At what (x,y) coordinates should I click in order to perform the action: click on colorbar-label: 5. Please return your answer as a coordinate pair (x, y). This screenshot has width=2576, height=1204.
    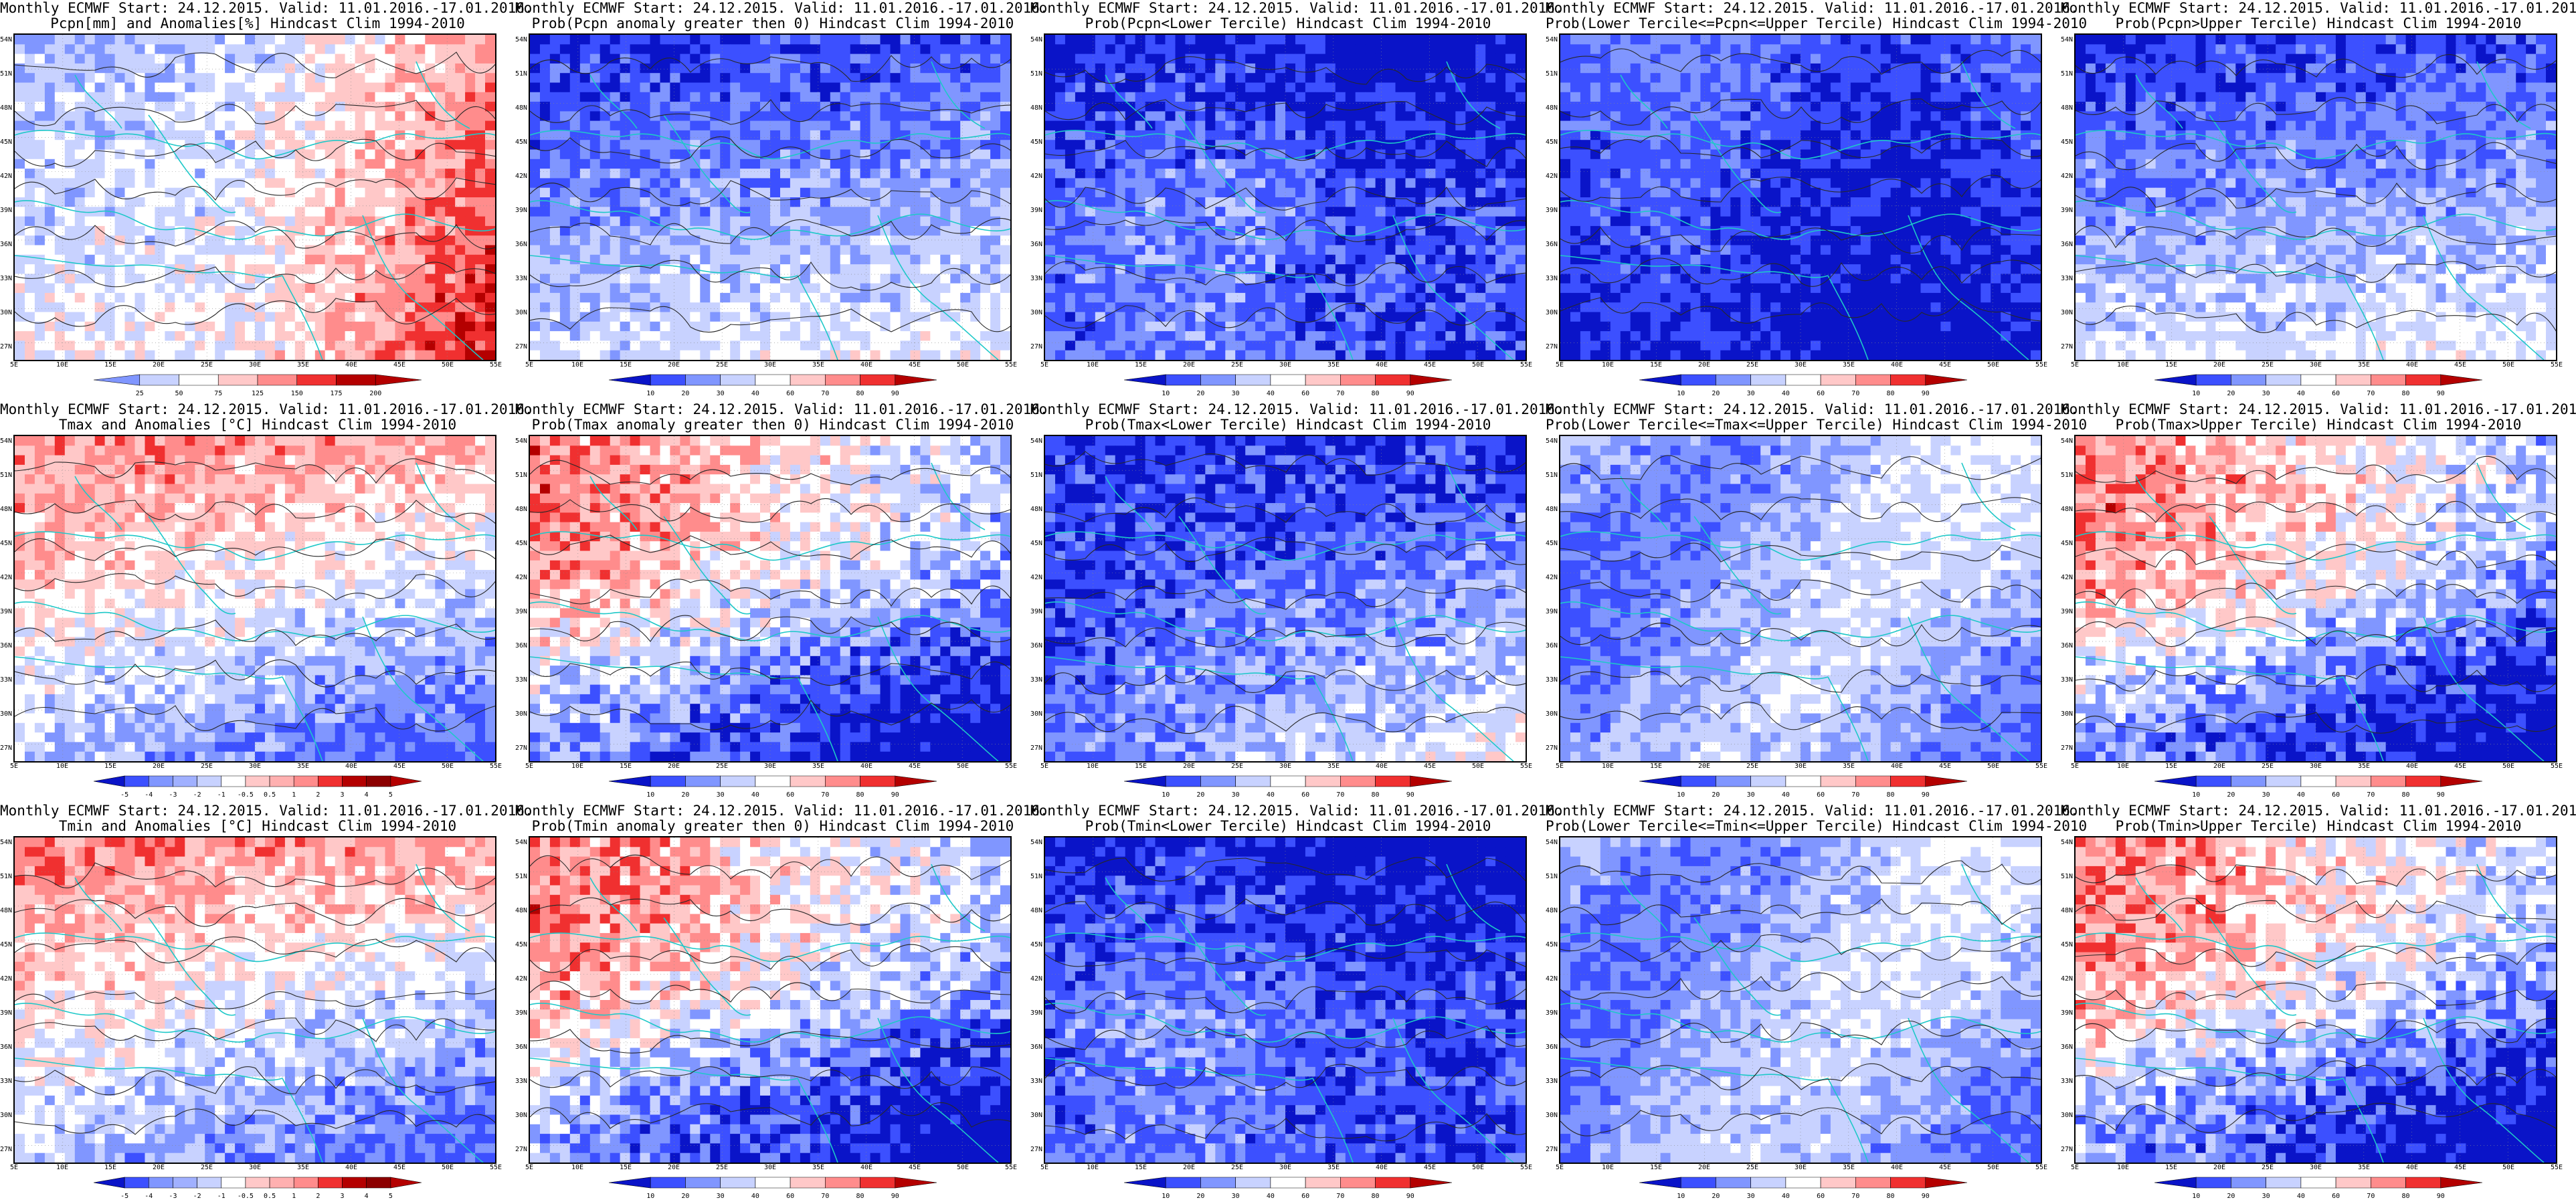
    Looking at the image, I should click on (391, 795).